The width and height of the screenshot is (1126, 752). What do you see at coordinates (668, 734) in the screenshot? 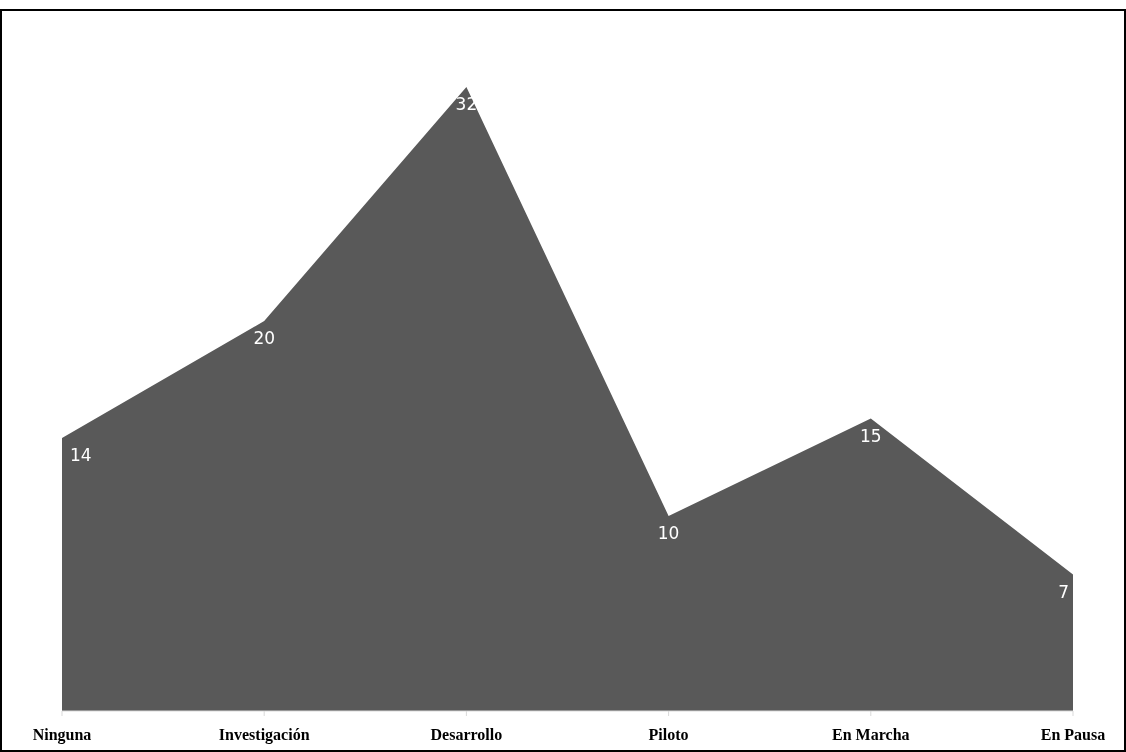
I see `x-tick-label: Piloto` at bounding box center [668, 734].